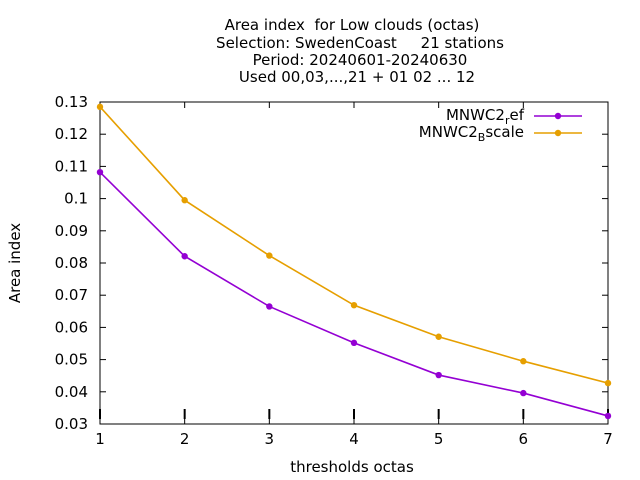 This screenshot has height=480, width=640. I want to click on y-tick-label: 0.04, so click(71, 392).